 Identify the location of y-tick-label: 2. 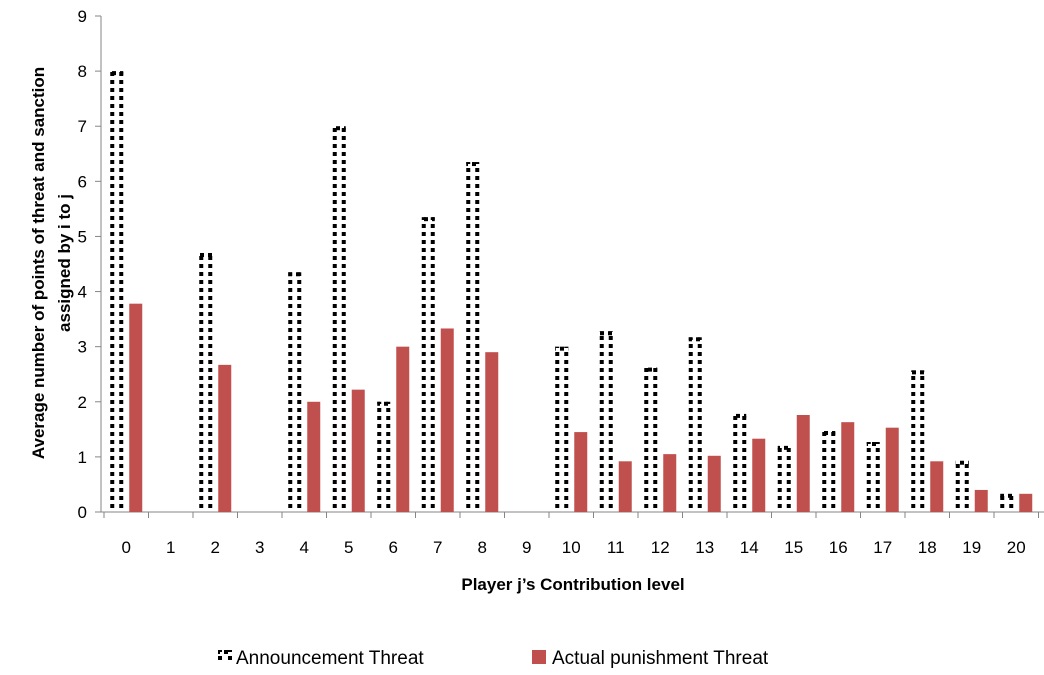
(82, 402).